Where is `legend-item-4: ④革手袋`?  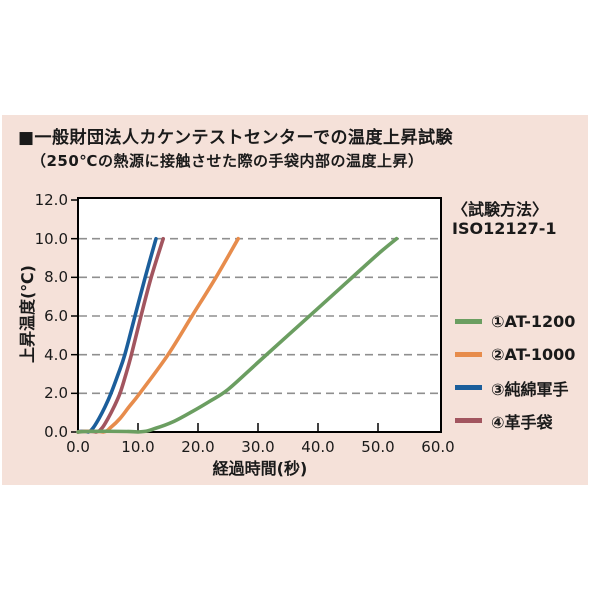
legend-item-4: ④革手袋 is located at coordinates (515, 420).